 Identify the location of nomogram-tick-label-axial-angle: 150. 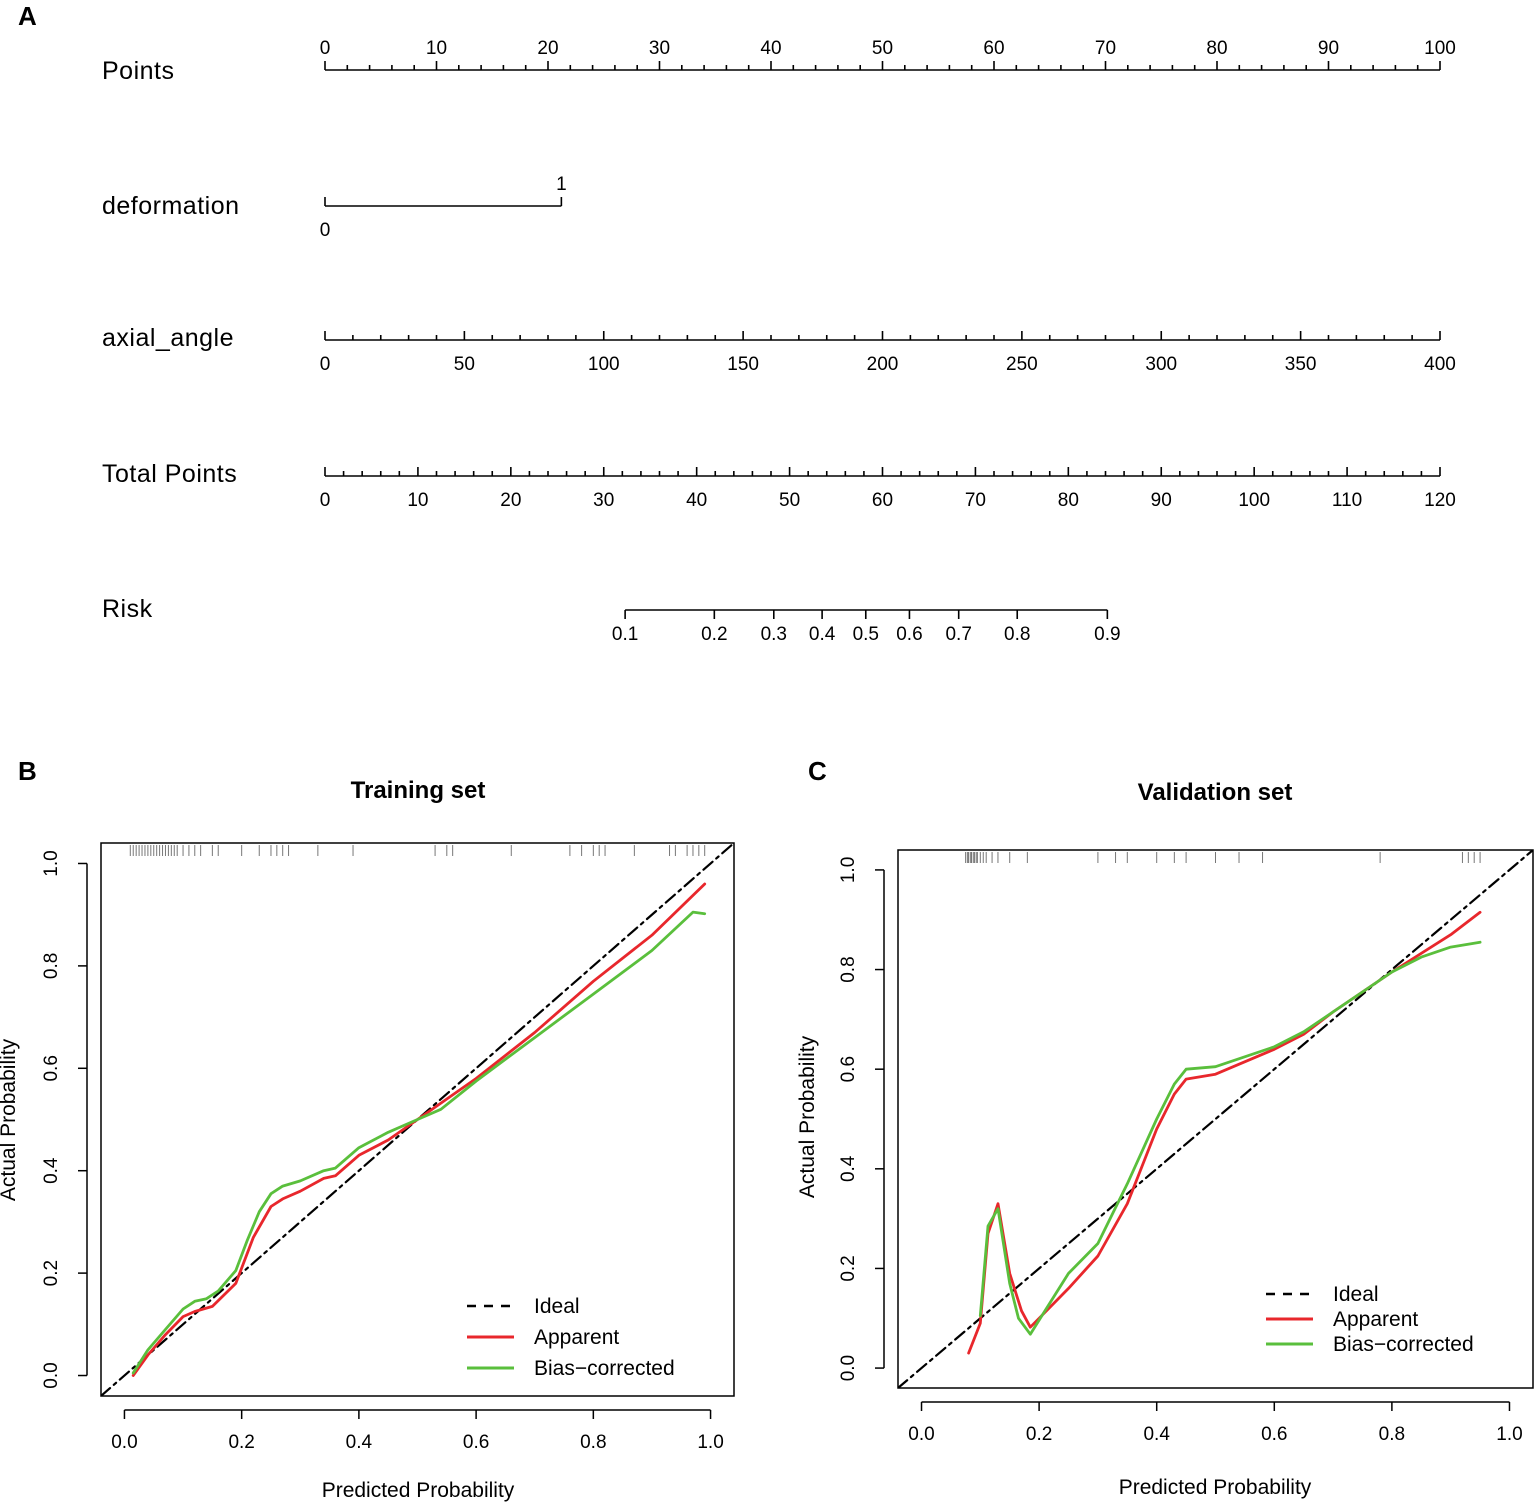
(743, 364).